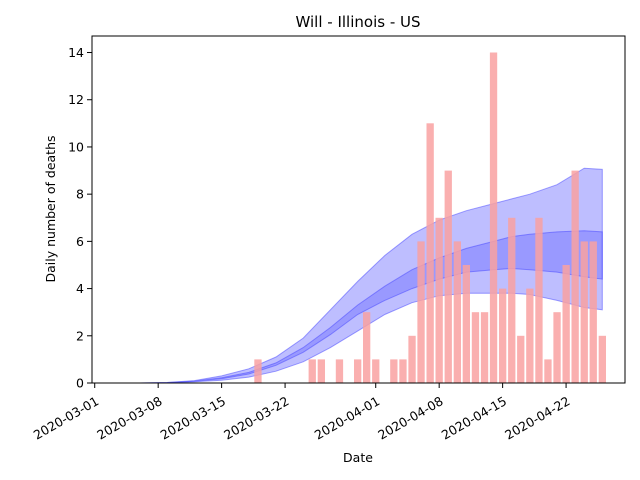 The height and width of the screenshot is (480, 640). What do you see at coordinates (80, 241) in the screenshot?
I see `y-tick-label: 6` at bounding box center [80, 241].